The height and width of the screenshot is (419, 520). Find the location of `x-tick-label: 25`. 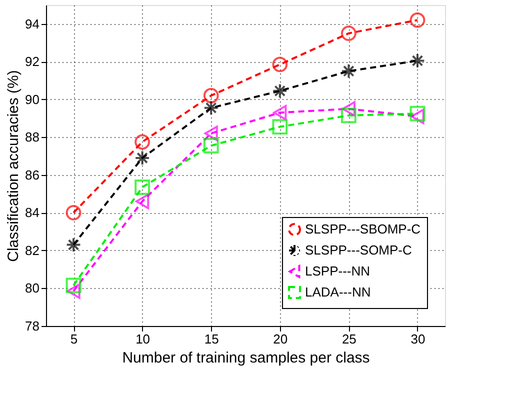

x-tick-label: 25 is located at coordinates (349, 339).